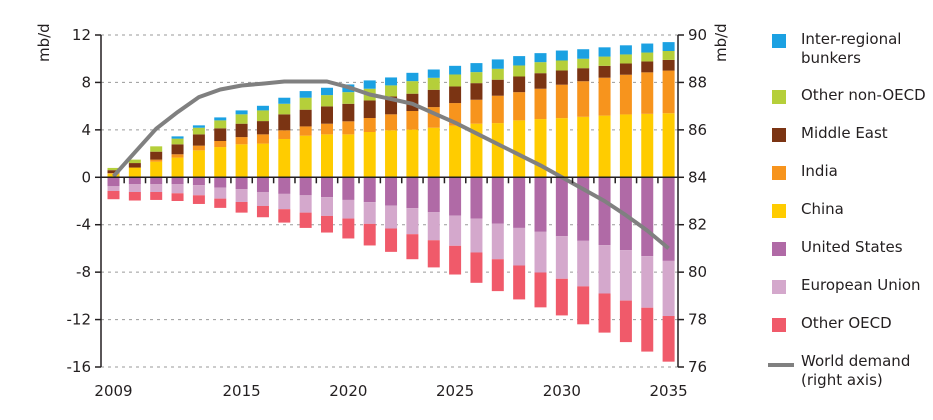  What do you see at coordinates (851, 48) in the screenshot?
I see `legend-label: Inter-regional bunkers` at bounding box center [851, 48].